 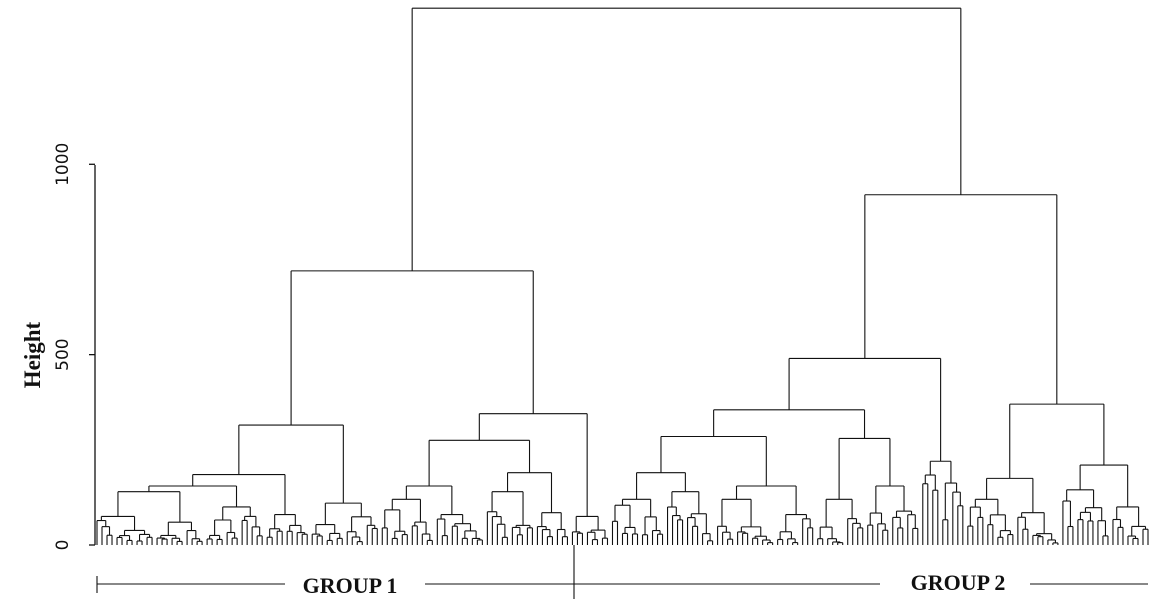 I want to click on group-1-label: GROUP 1, so click(x=350, y=585).